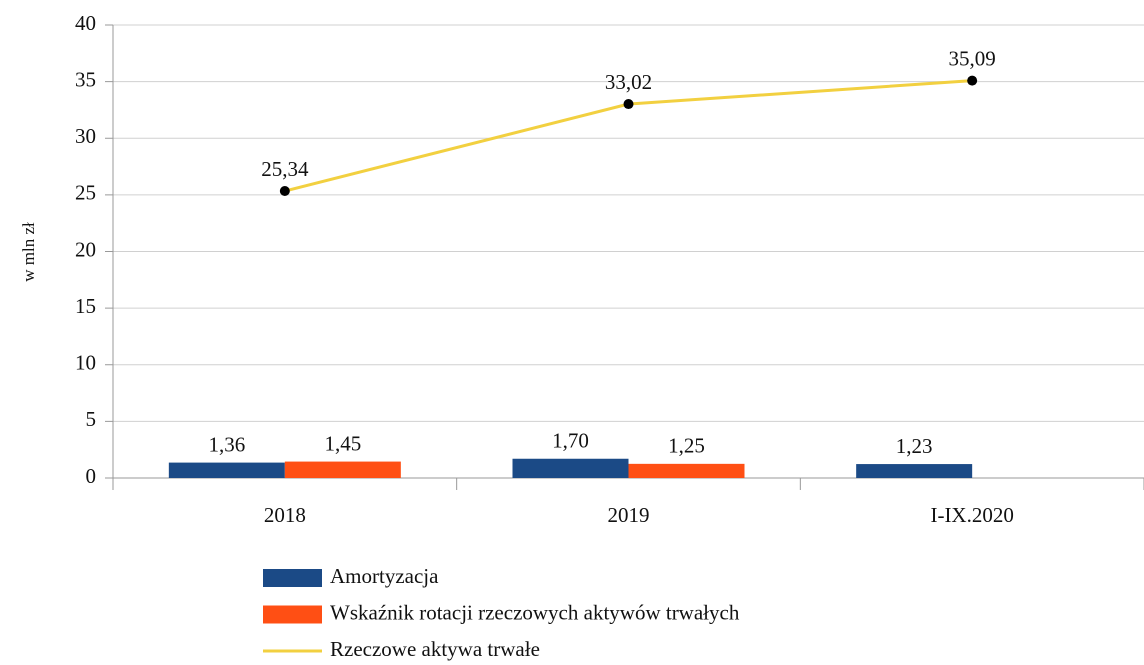 This screenshot has height=665, width=1144. Describe the element at coordinates (435, 649) in the screenshot. I see `legend-label: Rzeczowe aktywa trwałe` at that location.